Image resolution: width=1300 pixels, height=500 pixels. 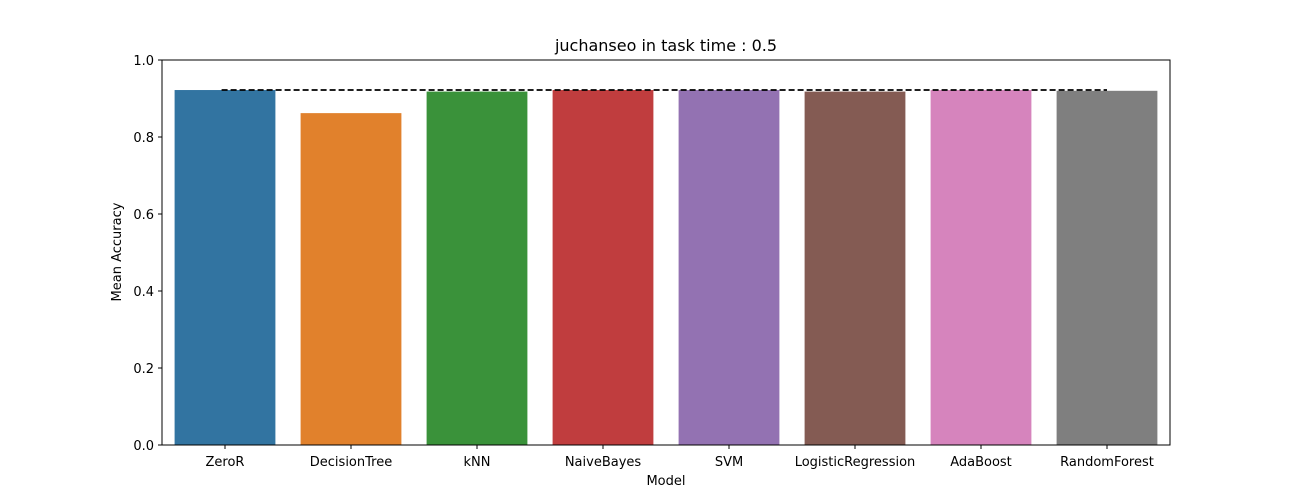 I want to click on y-tick-label: 1.0, so click(x=143, y=61).